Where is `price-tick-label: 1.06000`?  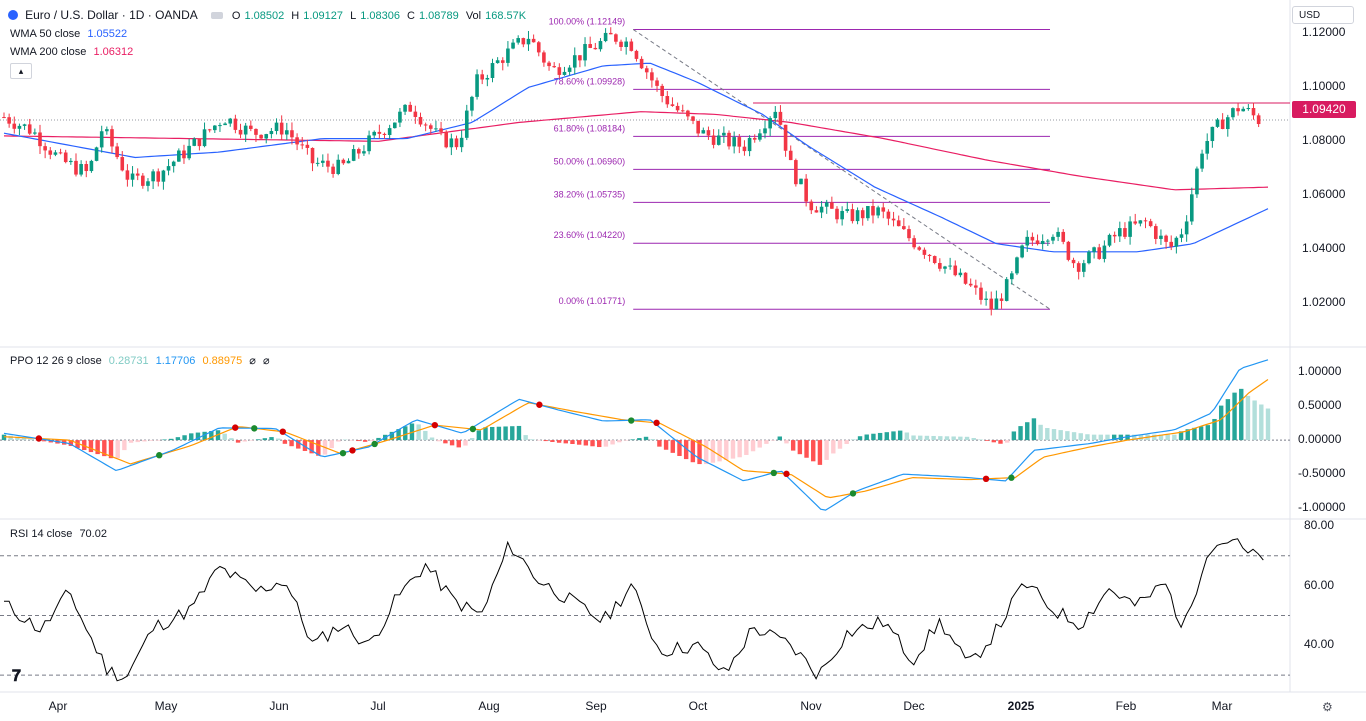
price-tick-label: 1.06000 is located at coordinates (1324, 194).